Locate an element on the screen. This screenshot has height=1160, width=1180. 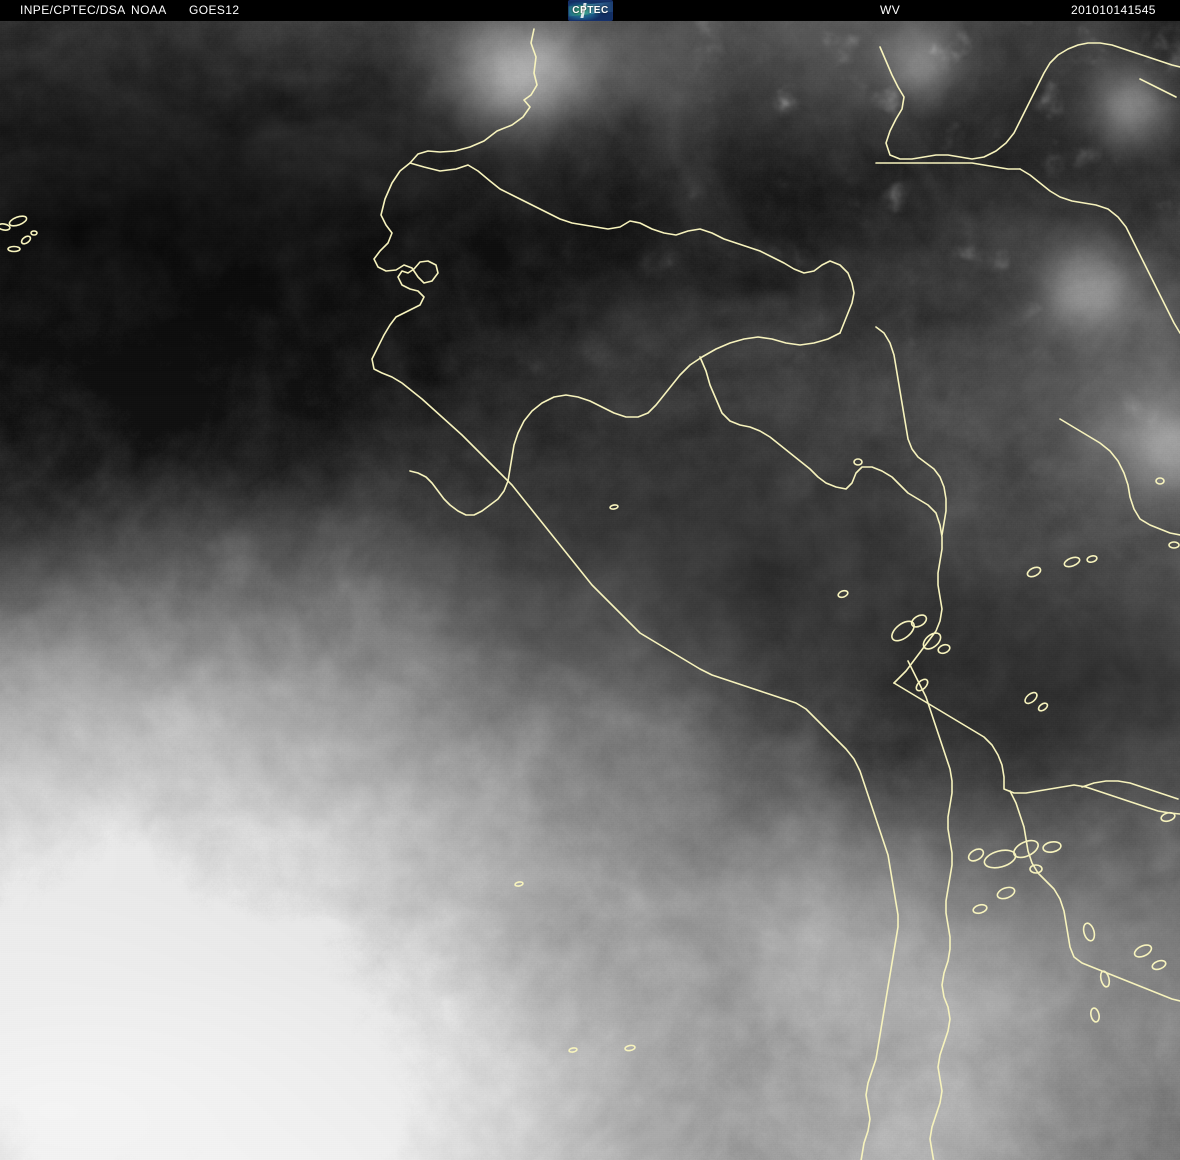
border-line-peruEast is located at coordinates (821, 520).